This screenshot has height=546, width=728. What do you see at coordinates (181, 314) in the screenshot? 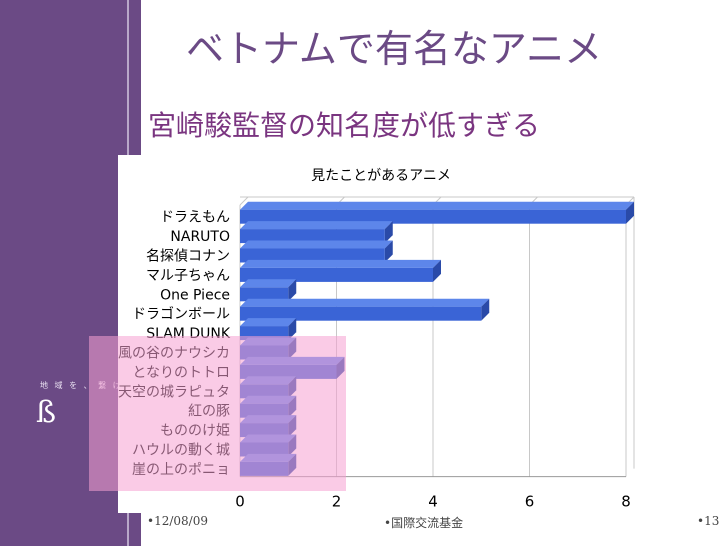
I see `category-label: ドラゴンボール` at bounding box center [181, 314].